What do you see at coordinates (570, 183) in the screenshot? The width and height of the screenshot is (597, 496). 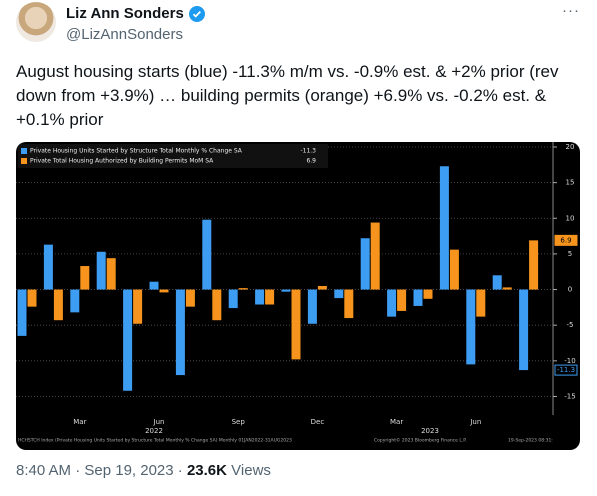 I see `y-tick-label: 15` at bounding box center [570, 183].